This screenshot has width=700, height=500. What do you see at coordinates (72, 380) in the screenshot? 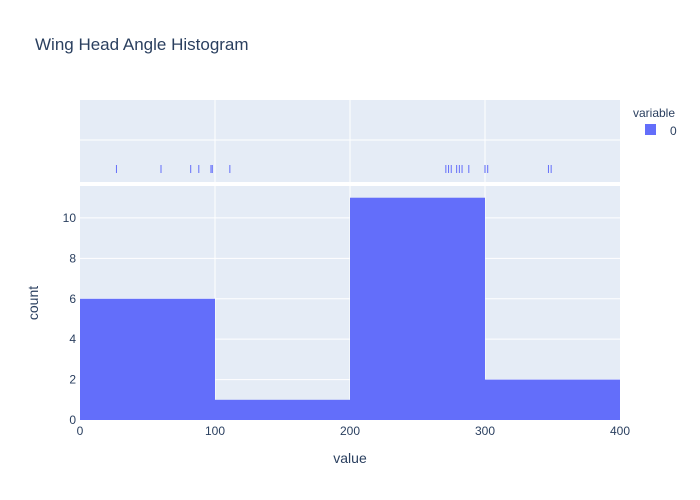
I see `y-tick-label: 2` at bounding box center [72, 380].